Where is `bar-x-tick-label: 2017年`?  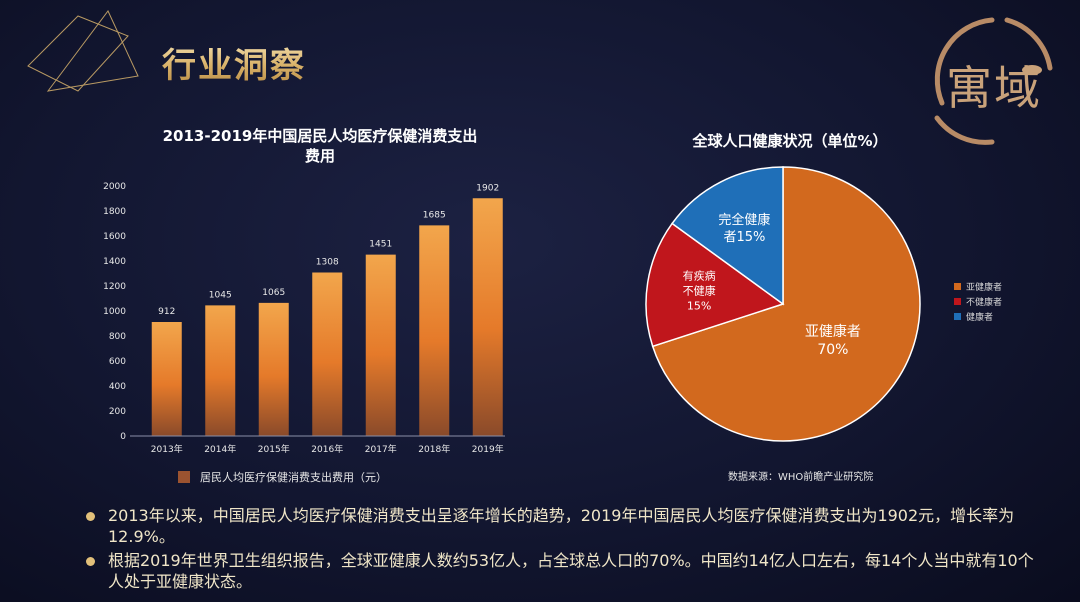 bar-x-tick-label: 2017年 is located at coordinates (381, 449).